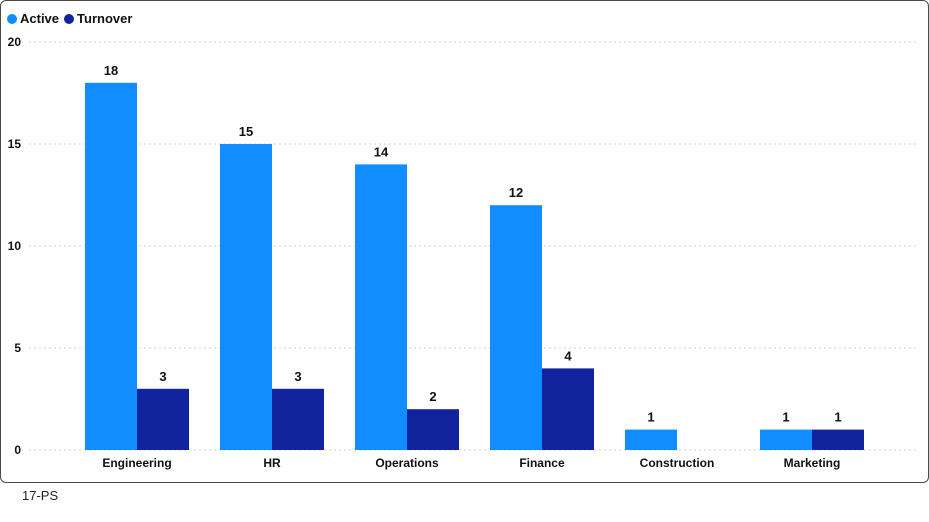 This screenshot has width=929, height=522. I want to click on bar-turnover-finance, so click(568, 409).